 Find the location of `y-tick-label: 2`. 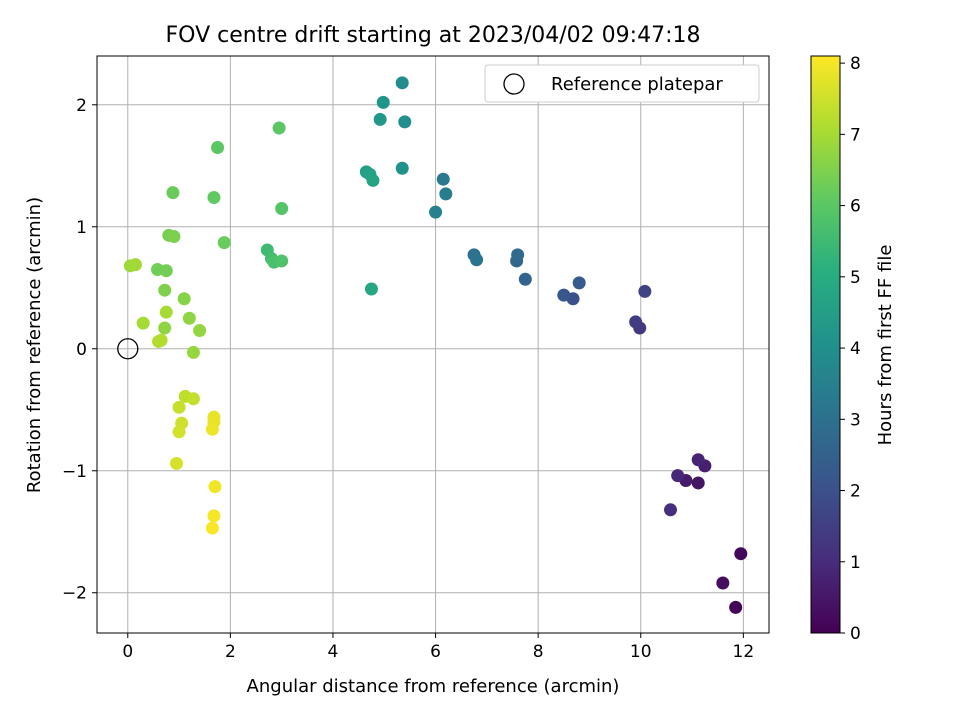

y-tick-label: 2 is located at coordinates (81, 106).